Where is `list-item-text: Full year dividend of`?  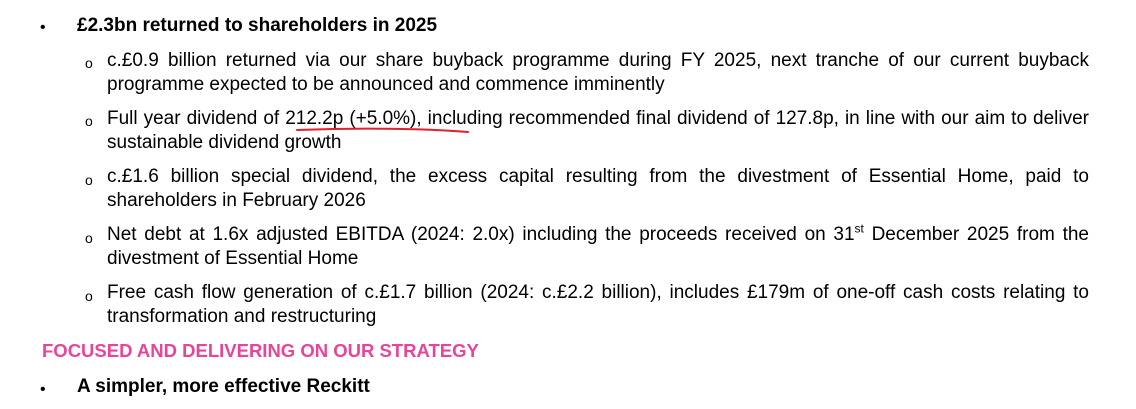 list-item-text: Full year dividend of is located at coordinates (196, 118).